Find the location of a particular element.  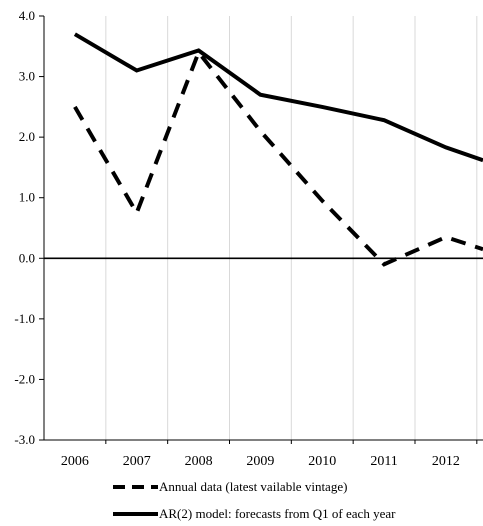

y-tick-label: 3.0 is located at coordinates (27, 76).